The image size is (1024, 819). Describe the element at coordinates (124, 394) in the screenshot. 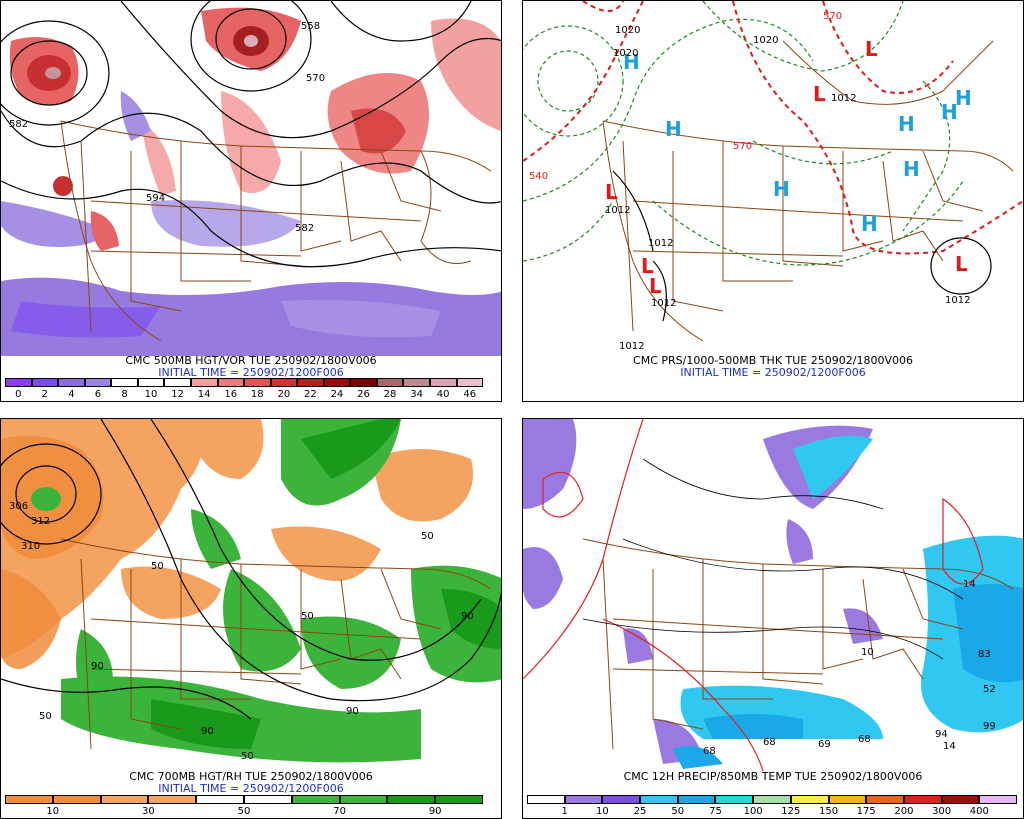

I see `legend-tick-label: 8` at that location.